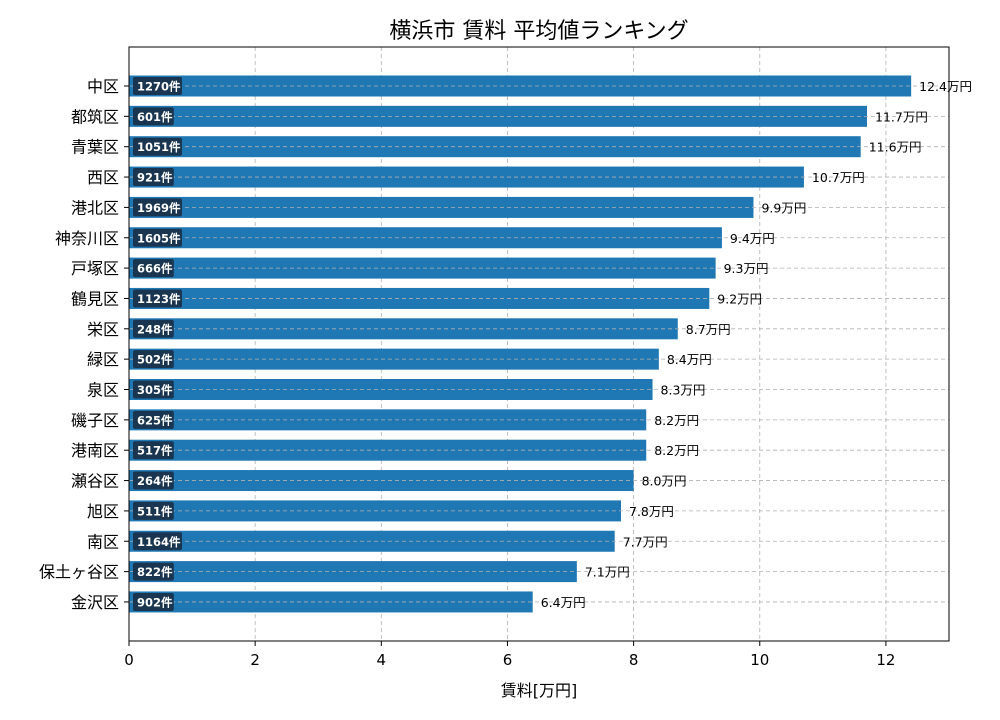 Image resolution: width=1000 pixels, height=720 pixels. What do you see at coordinates (95, 207) in the screenshot?
I see `category-label: 港北区` at bounding box center [95, 207].